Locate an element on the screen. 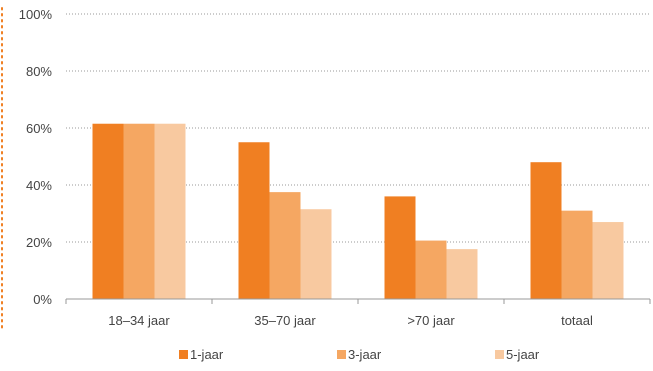 The width and height of the screenshot is (653, 371). x-tick-label: 35–70 jaar is located at coordinates (285, 320).